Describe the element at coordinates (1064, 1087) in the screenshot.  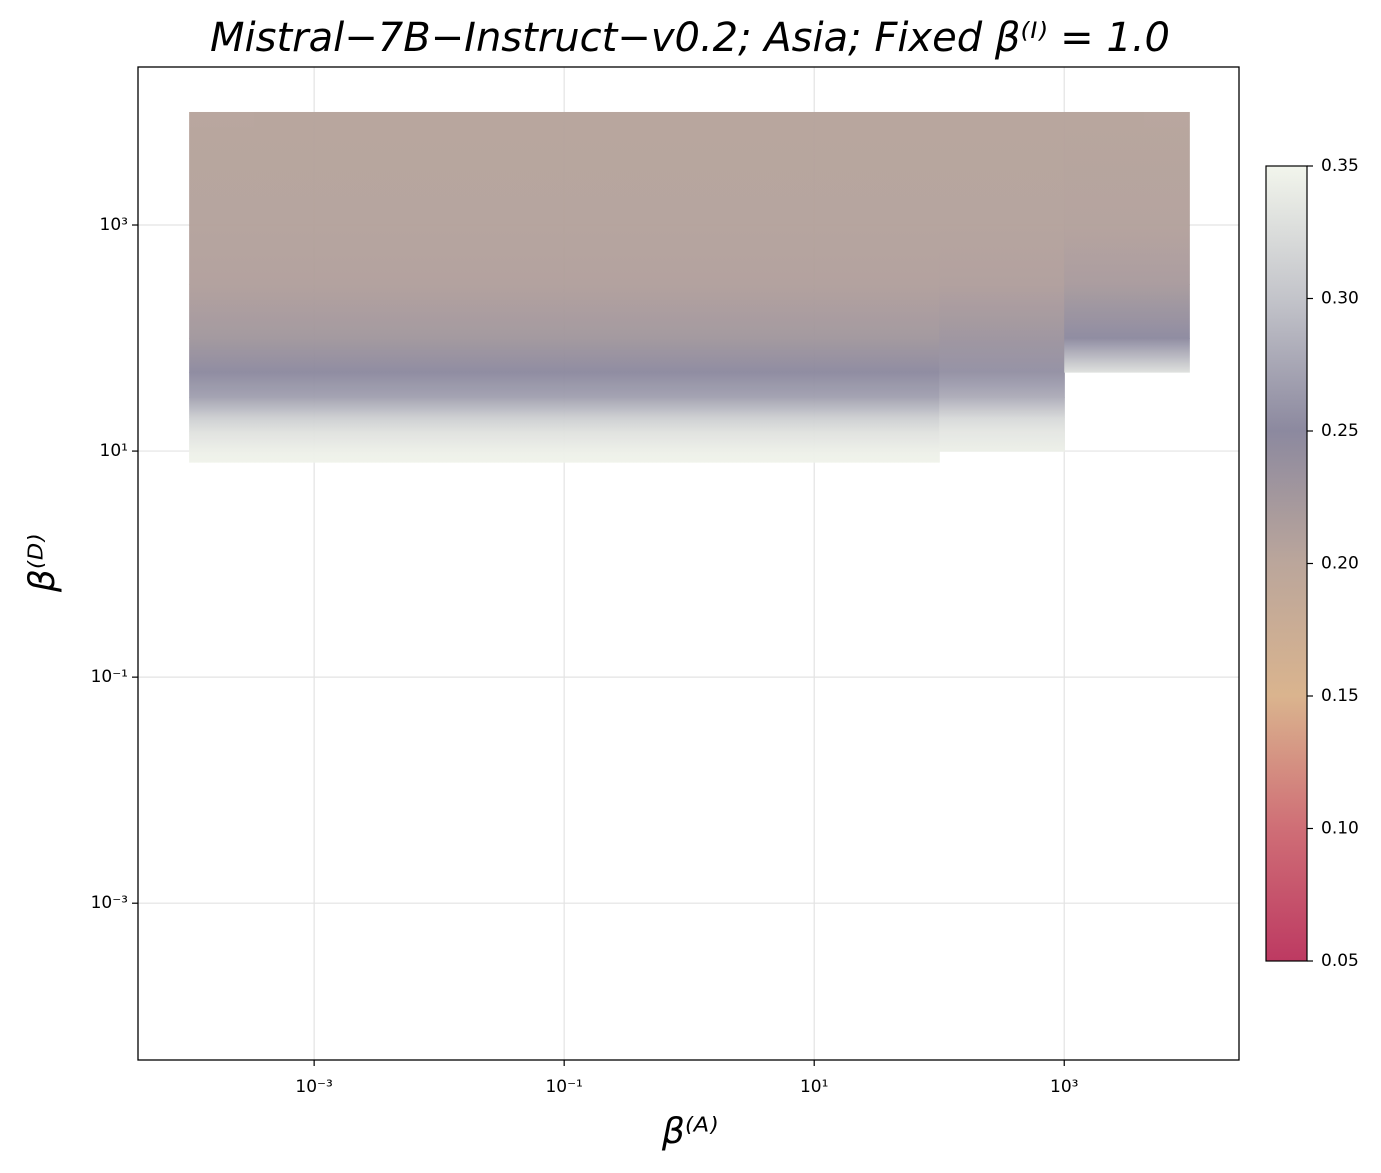
I see `x-tick-label: 10³` at that location.